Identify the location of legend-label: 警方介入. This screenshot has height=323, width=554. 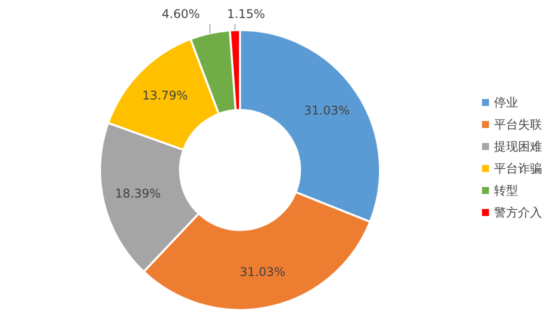
(518, 212).